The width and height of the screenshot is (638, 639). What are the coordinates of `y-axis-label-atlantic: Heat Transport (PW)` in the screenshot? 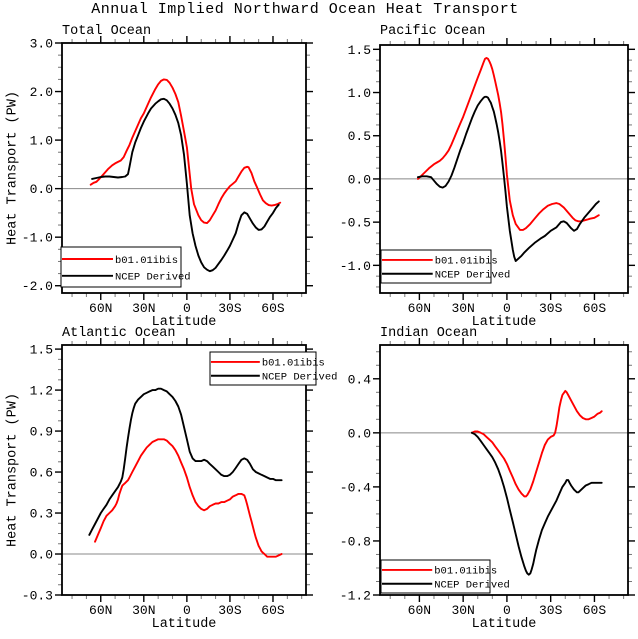 It's located at (13, 470).